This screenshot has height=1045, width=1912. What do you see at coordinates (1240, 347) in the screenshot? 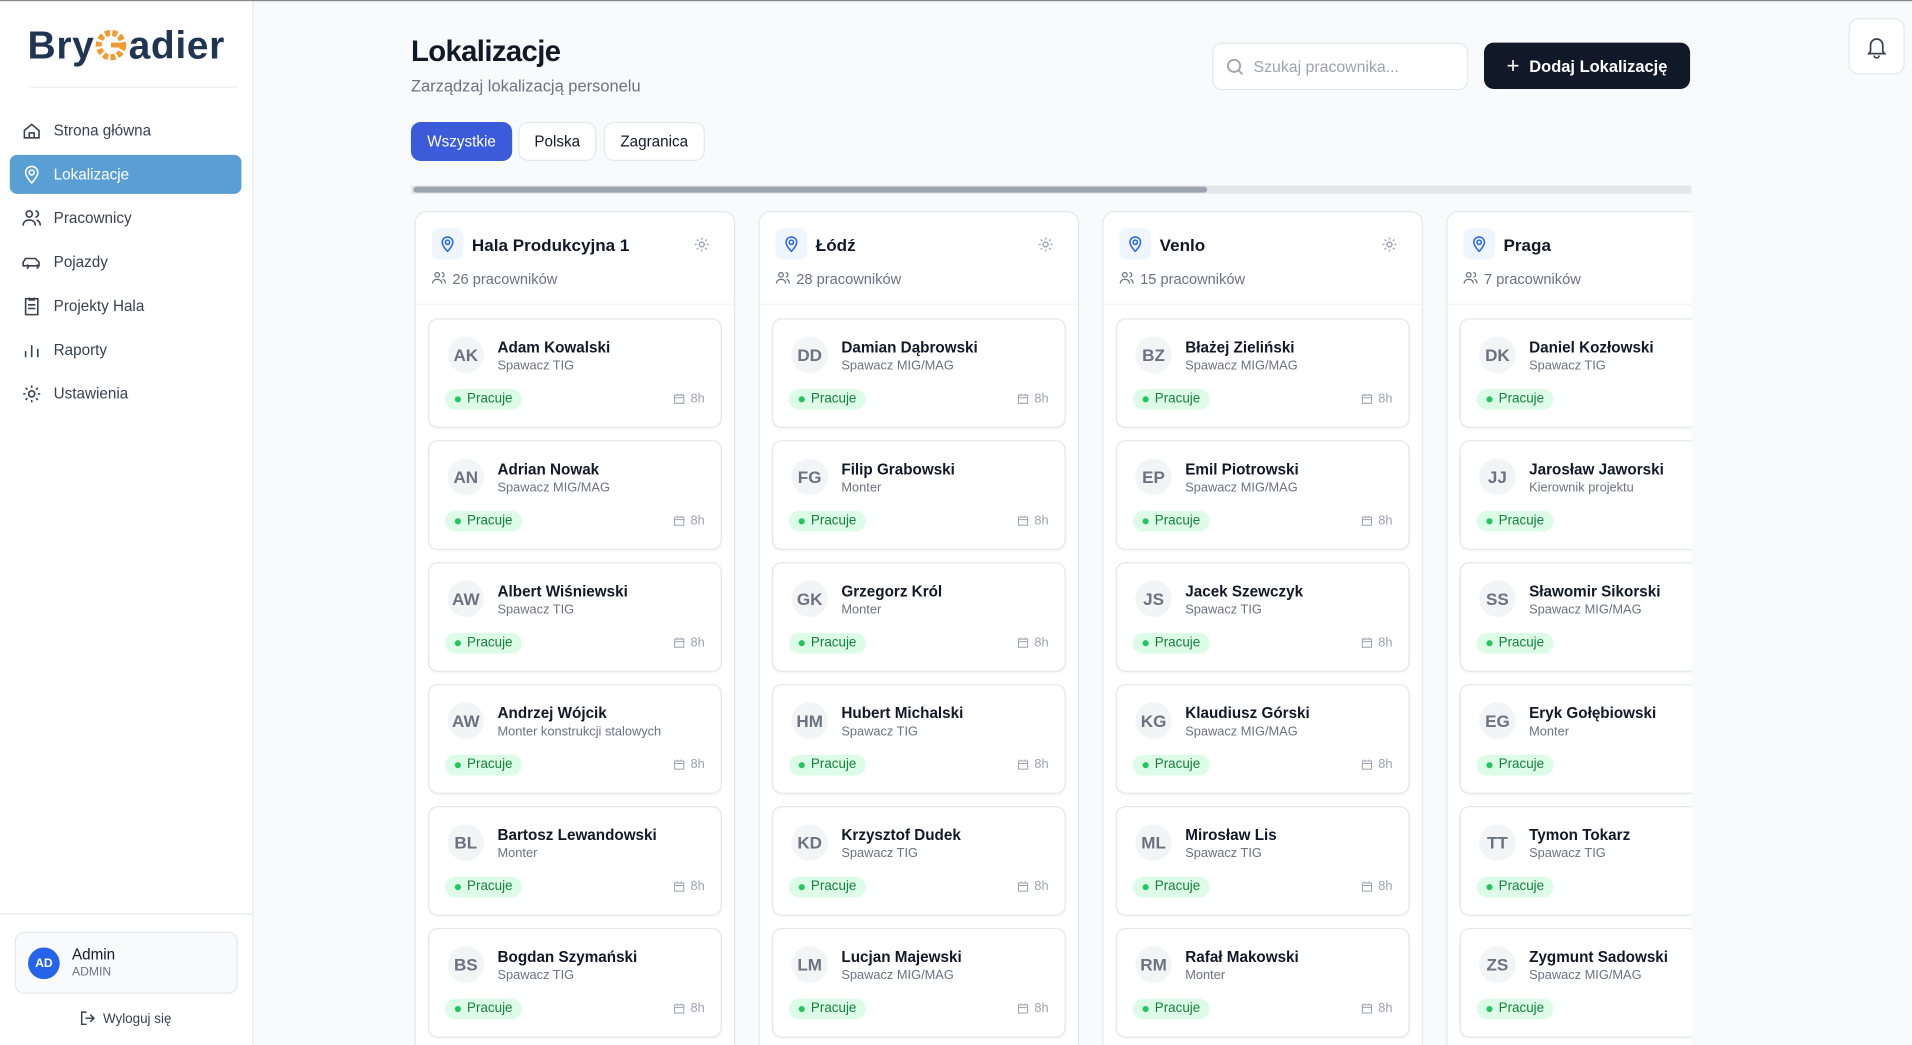
I see `employee-name: Błażej Zieliński` at bounding box center [1240, 347].